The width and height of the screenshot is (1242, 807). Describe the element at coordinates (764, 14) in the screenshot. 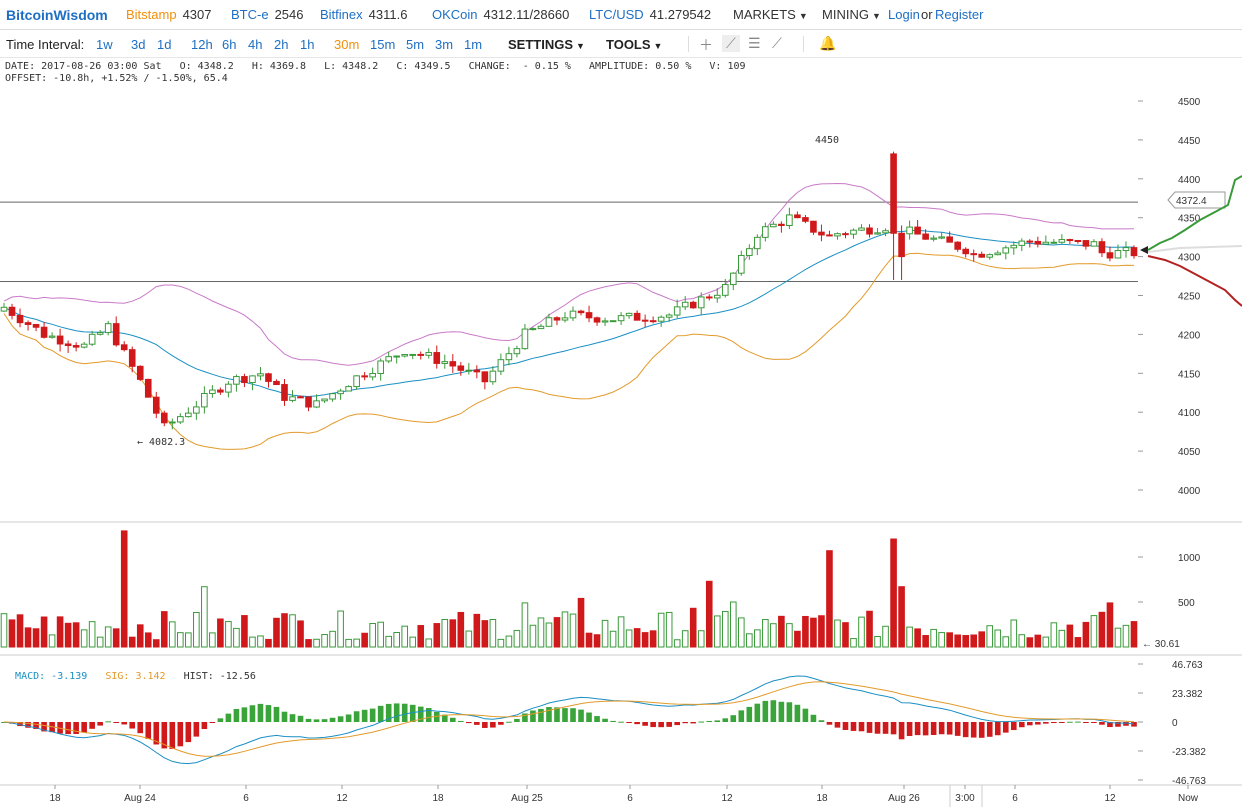

I see `markets-label: MARKETS` at that location.